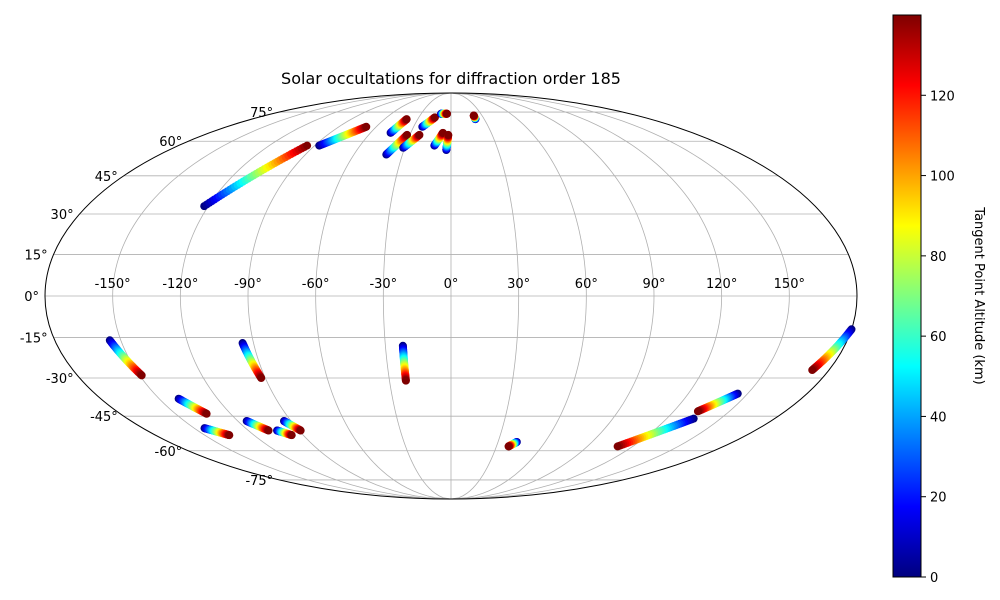 This screenshot has height=600, width=1000. What do you see at coordinates (518, 284) in the screenshot?
I see `longitude-tick-label: 30°` at bounding box center [518, 284].